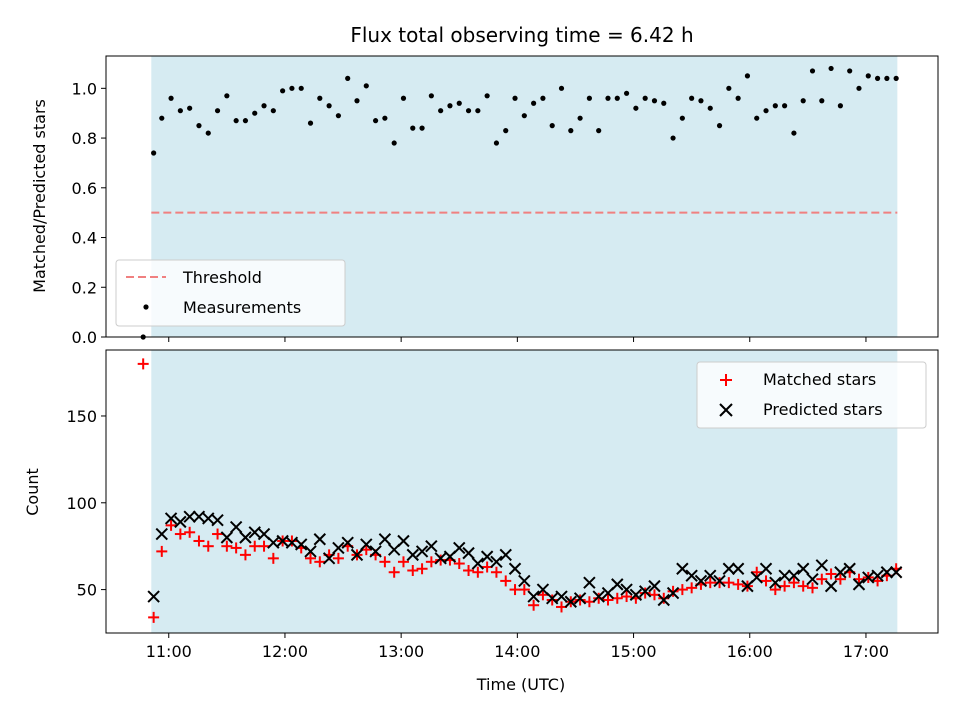  Describe the element at coordinates (520, 684) in the screenshot. I see `x-axis-label: Time (UTC)` at that location.